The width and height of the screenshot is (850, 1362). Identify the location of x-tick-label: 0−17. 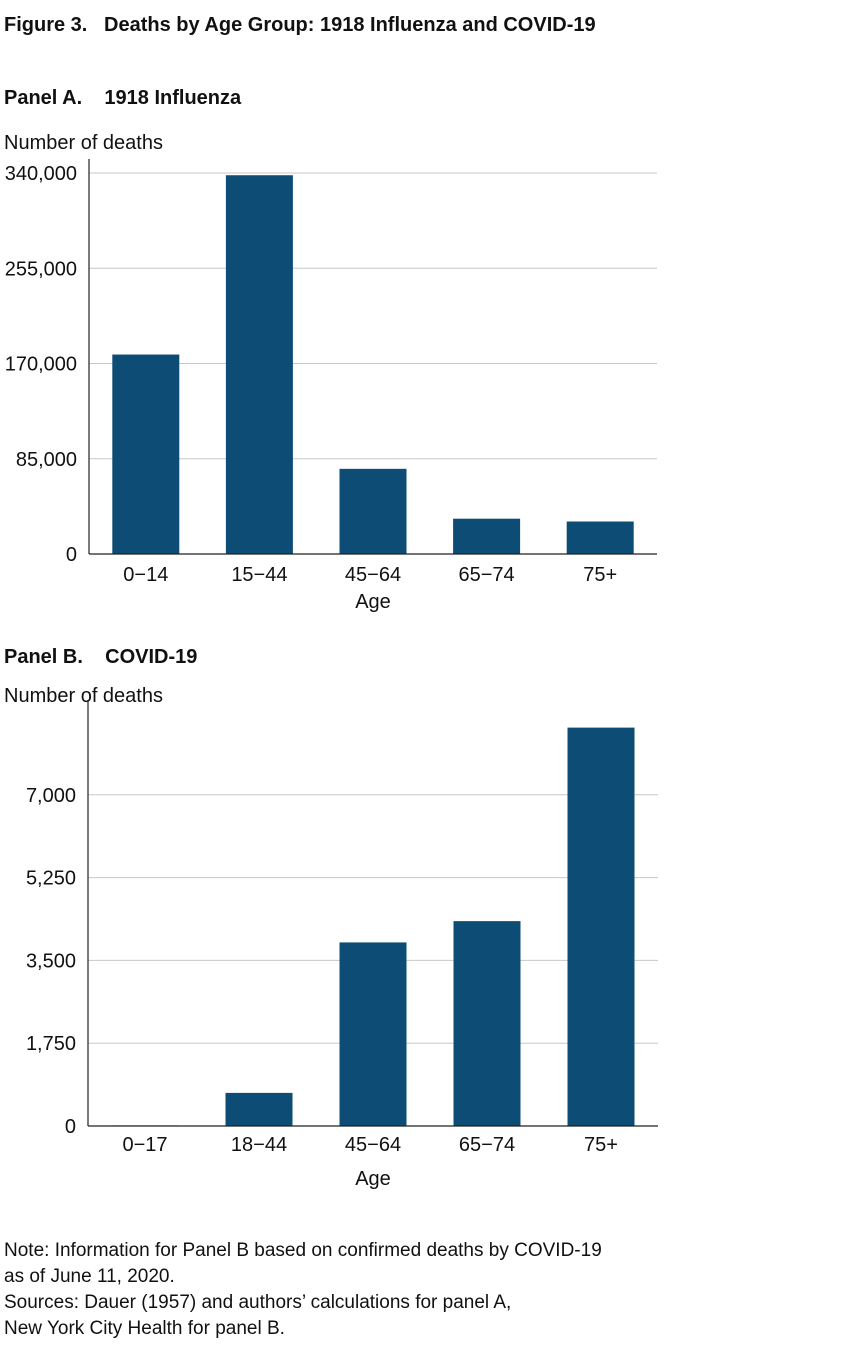
(144, 1145).